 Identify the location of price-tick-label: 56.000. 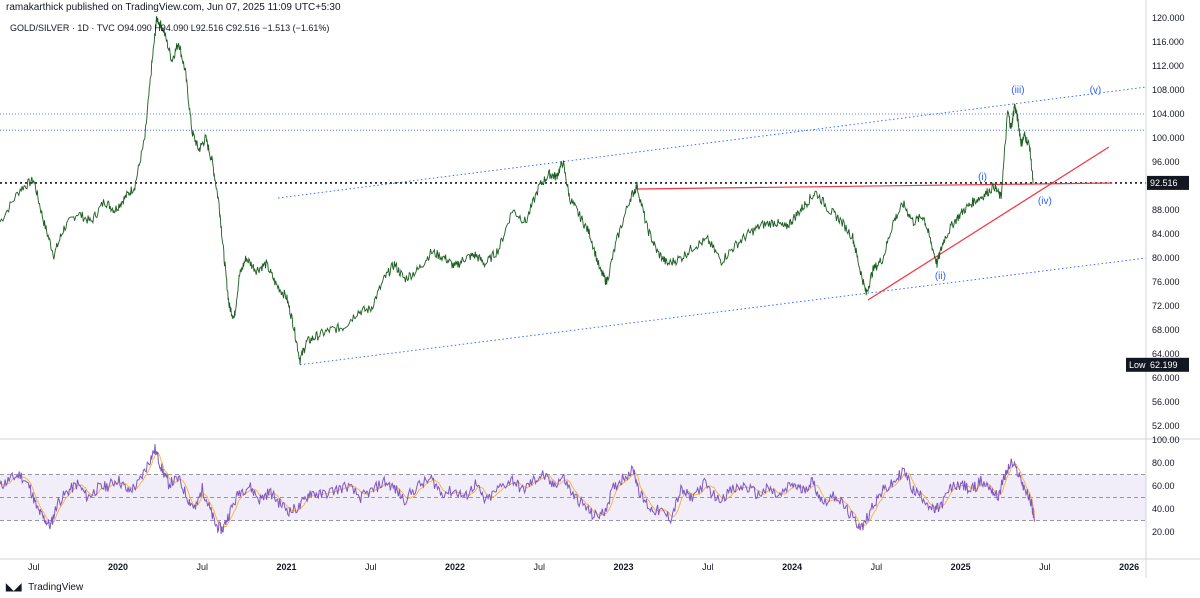
(1166, 402).